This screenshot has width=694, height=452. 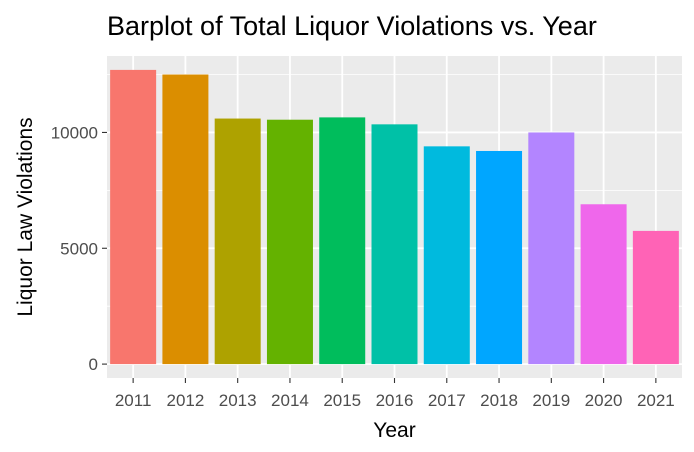 What do you see at coordinates (551, 400) in the screenshot?
I see `x-tick-label: 2019` at bounding box center [551, 400].